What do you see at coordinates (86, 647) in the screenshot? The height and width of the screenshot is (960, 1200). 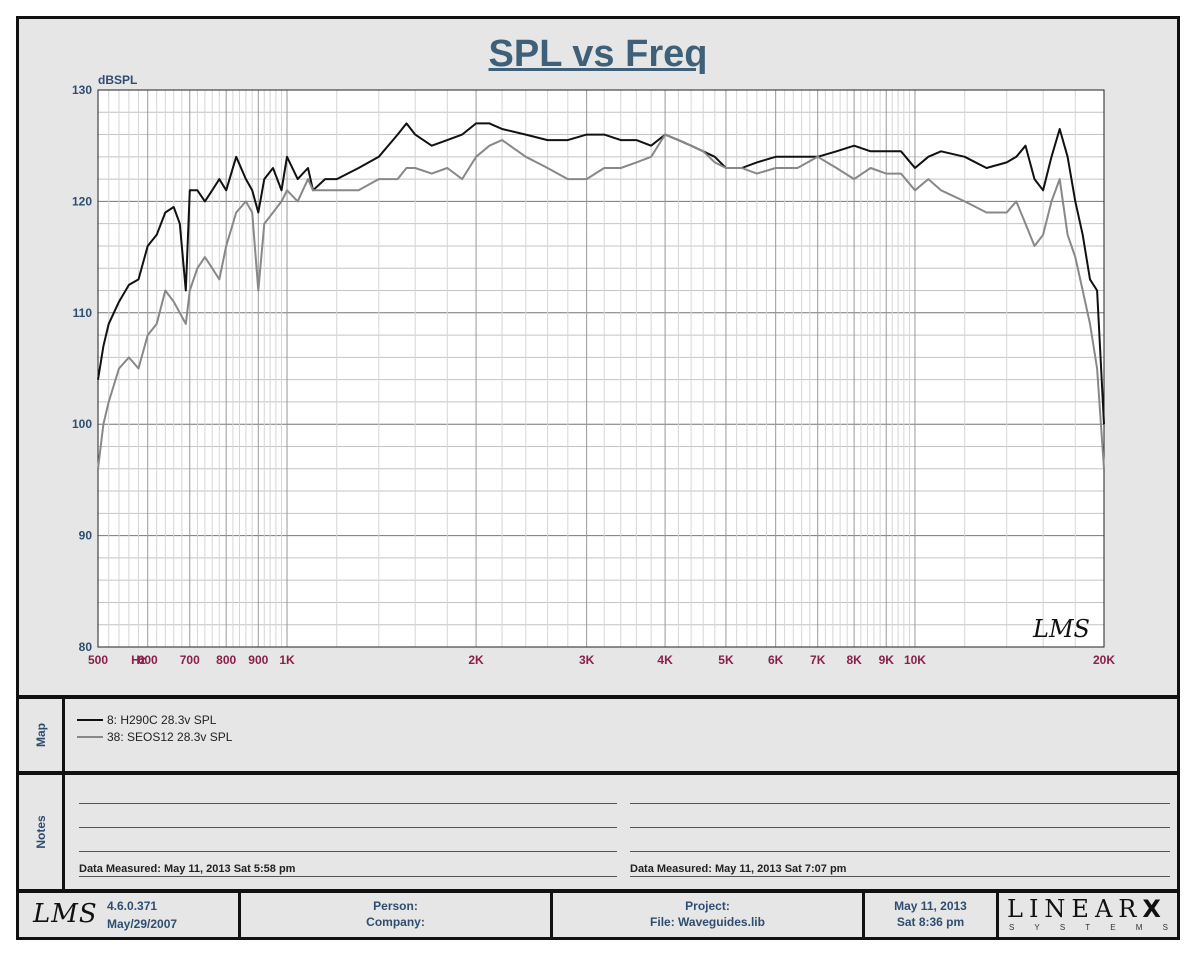 I see `y-tick-label: 80` at bounding box center [86, 647].